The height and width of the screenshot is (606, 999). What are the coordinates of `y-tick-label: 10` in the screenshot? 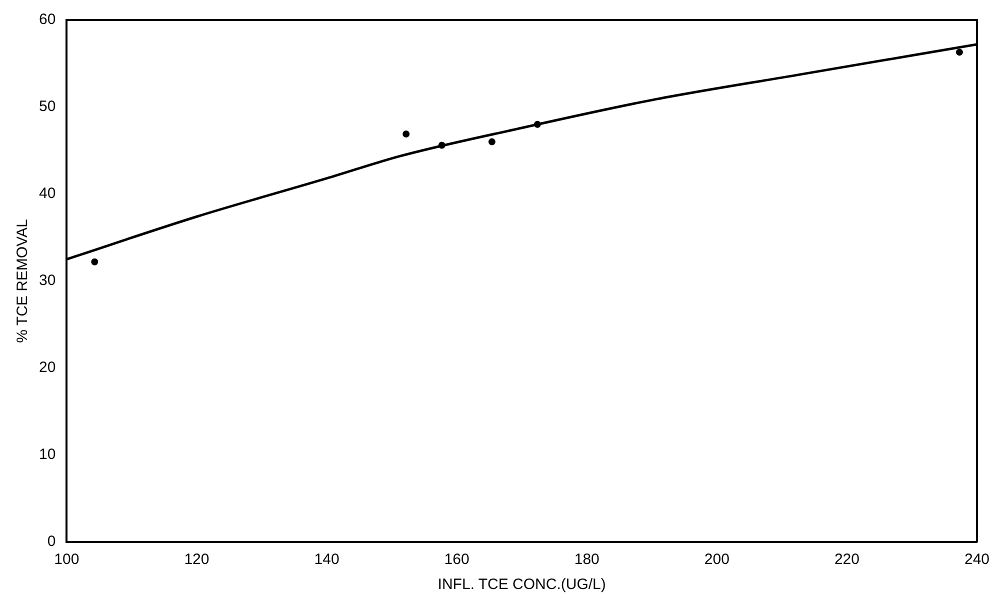 It's located at (47, 455).